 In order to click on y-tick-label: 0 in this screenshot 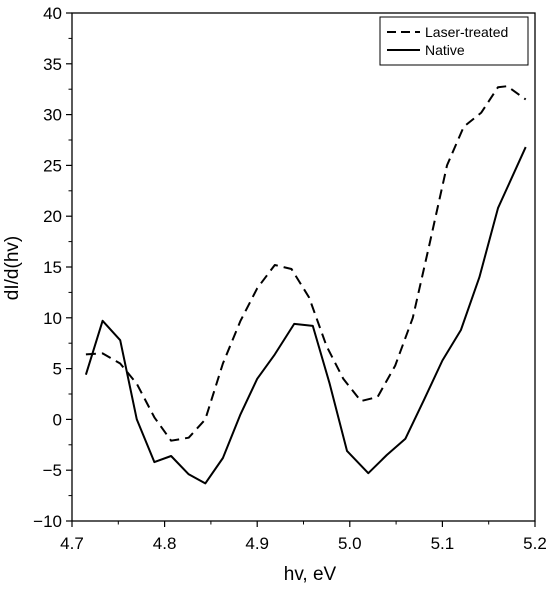, I will do `click(57, 419)`.